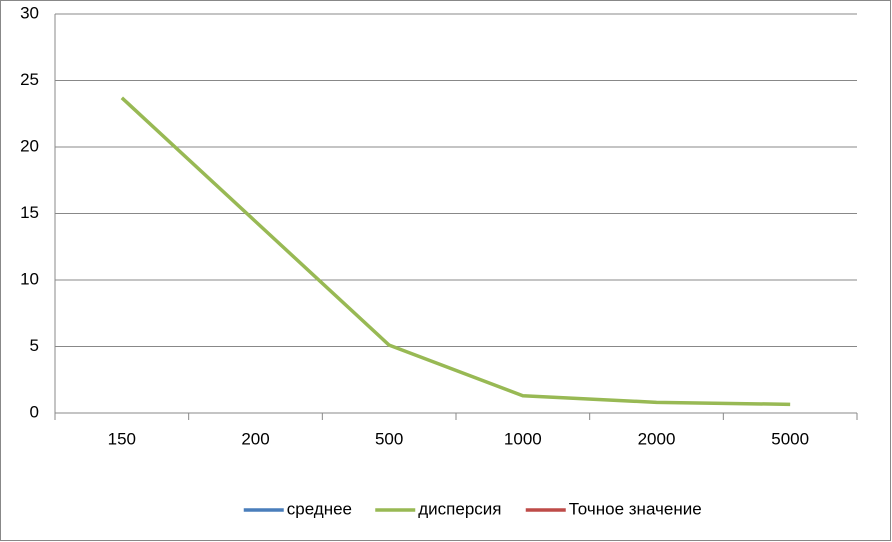  What do you see at coordinates (255, 438) in the screenshot?
I see `x-tick-label: 200` at bounding box center [255, 438].